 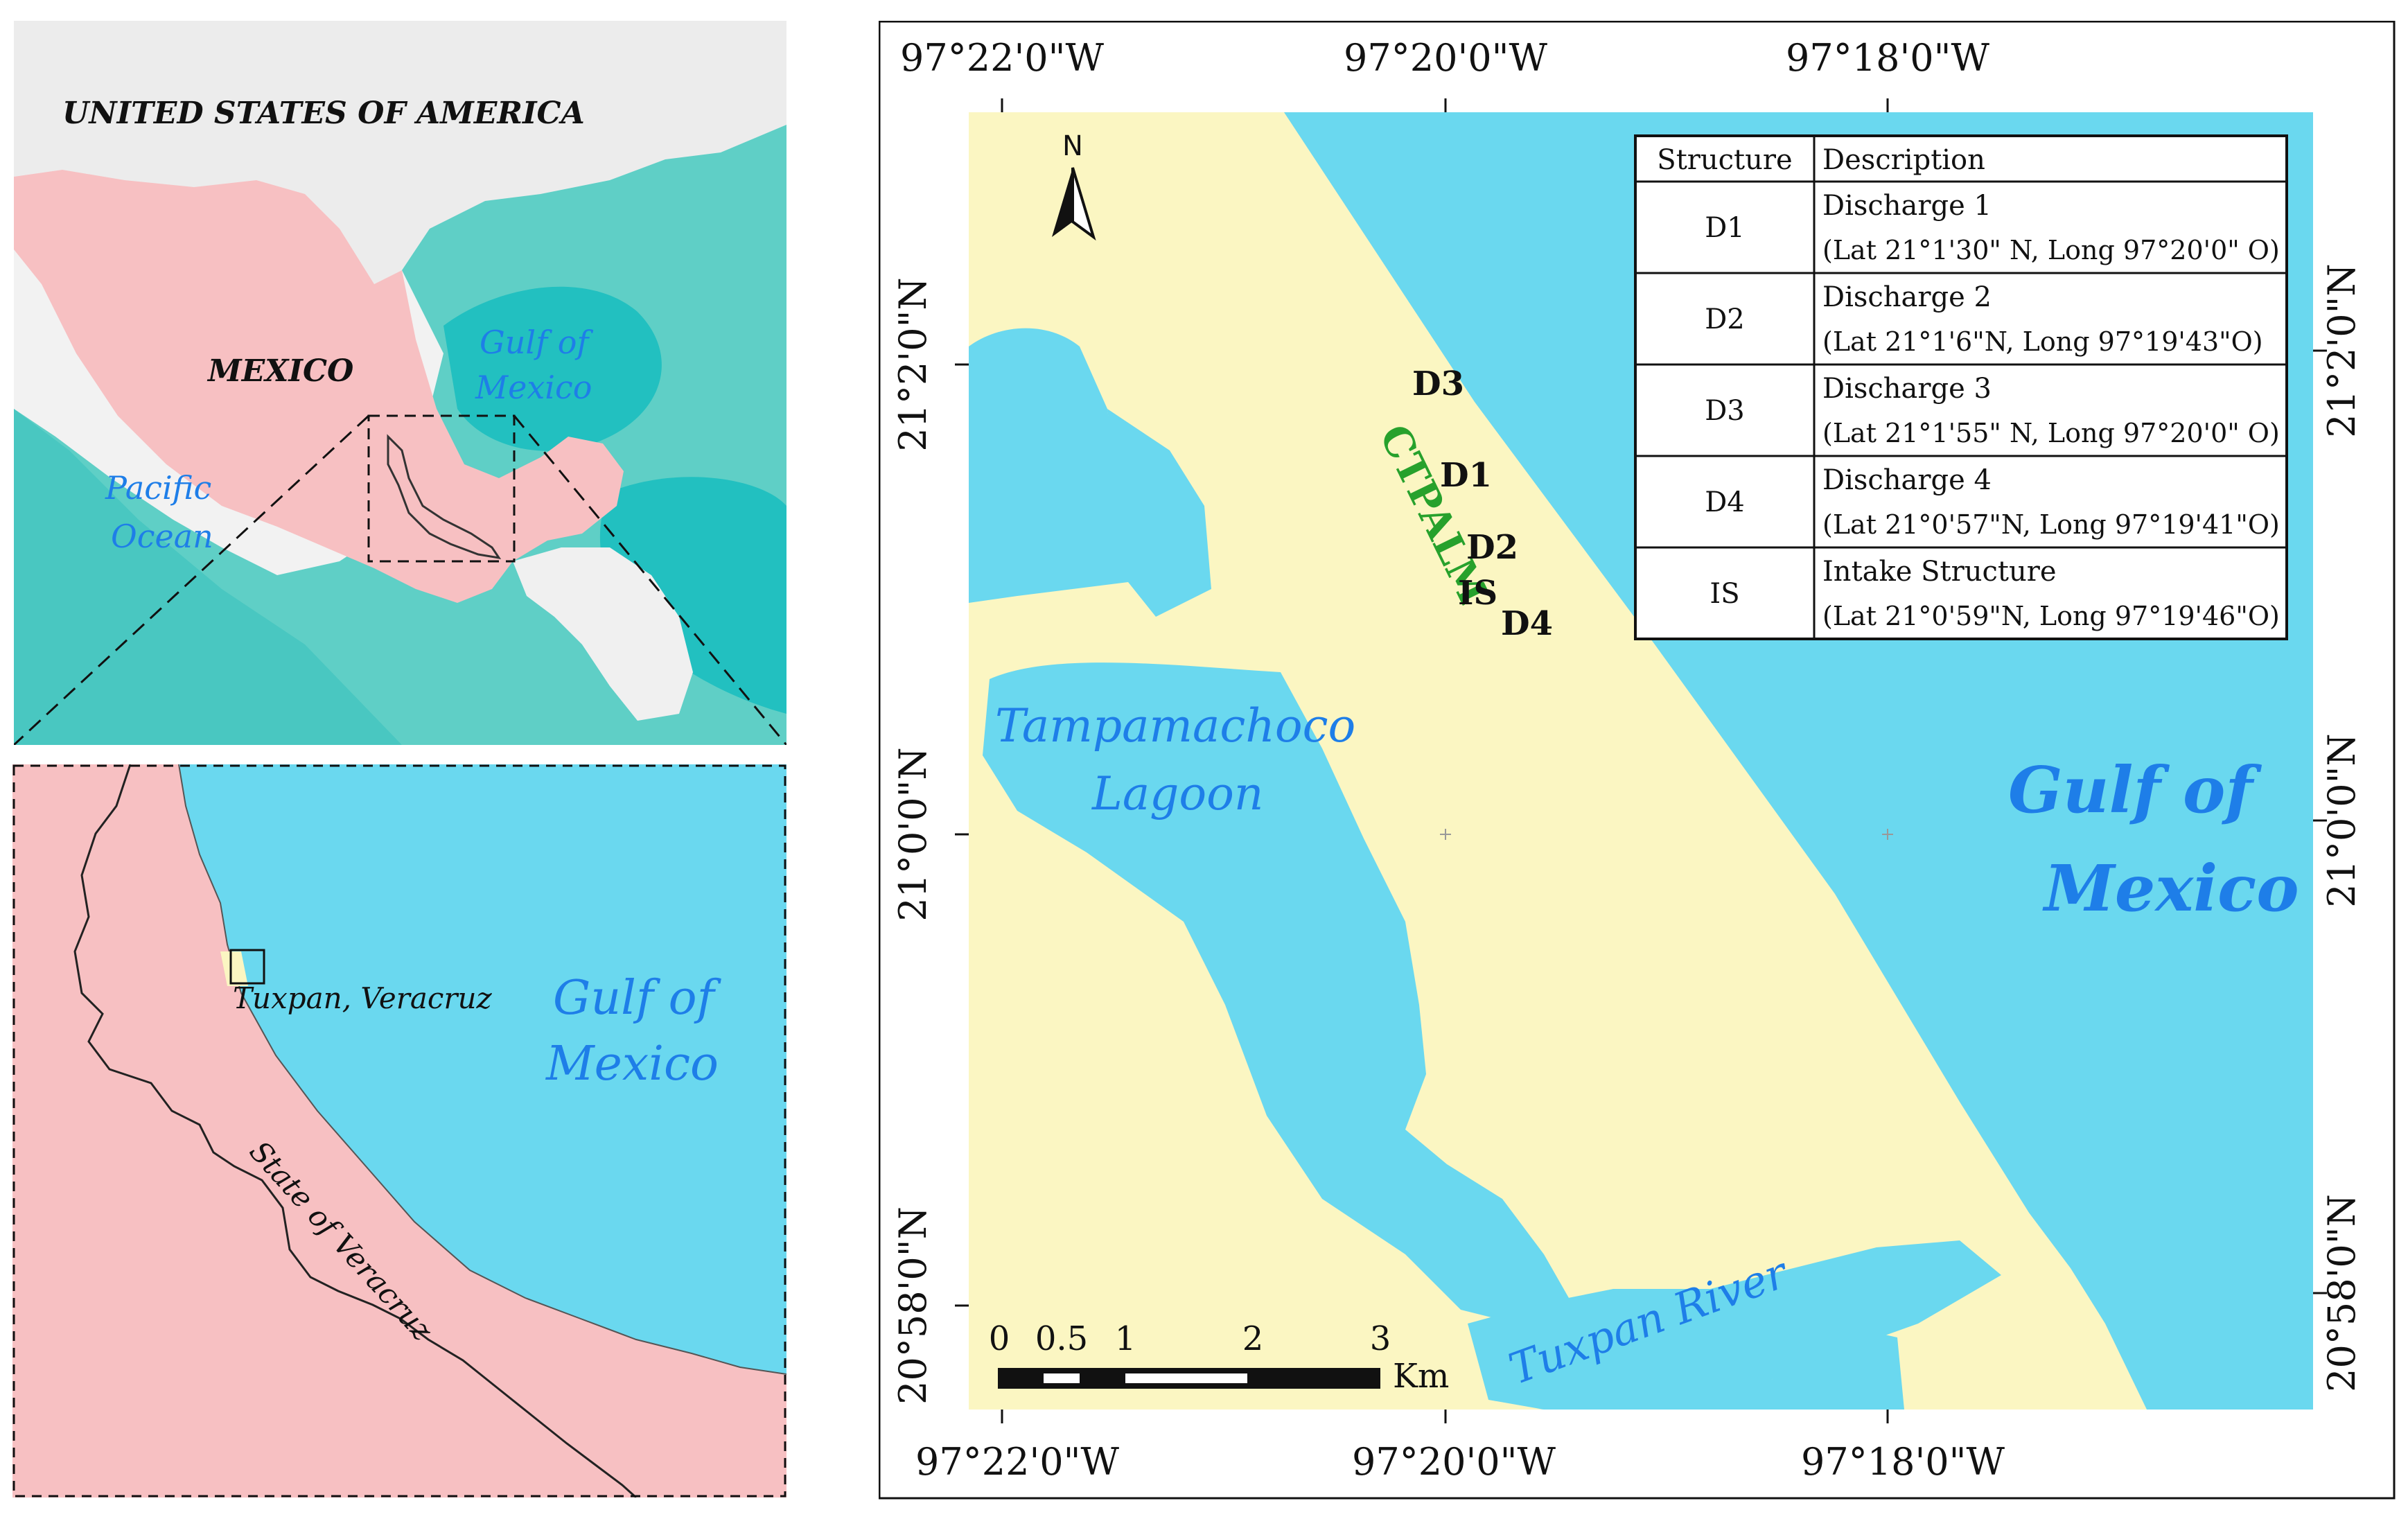 What do you see at coordinates (1939, 572) in the screenshot?
I see `table-row-line1: Intake Structure` at bounding box center [1939, 572].